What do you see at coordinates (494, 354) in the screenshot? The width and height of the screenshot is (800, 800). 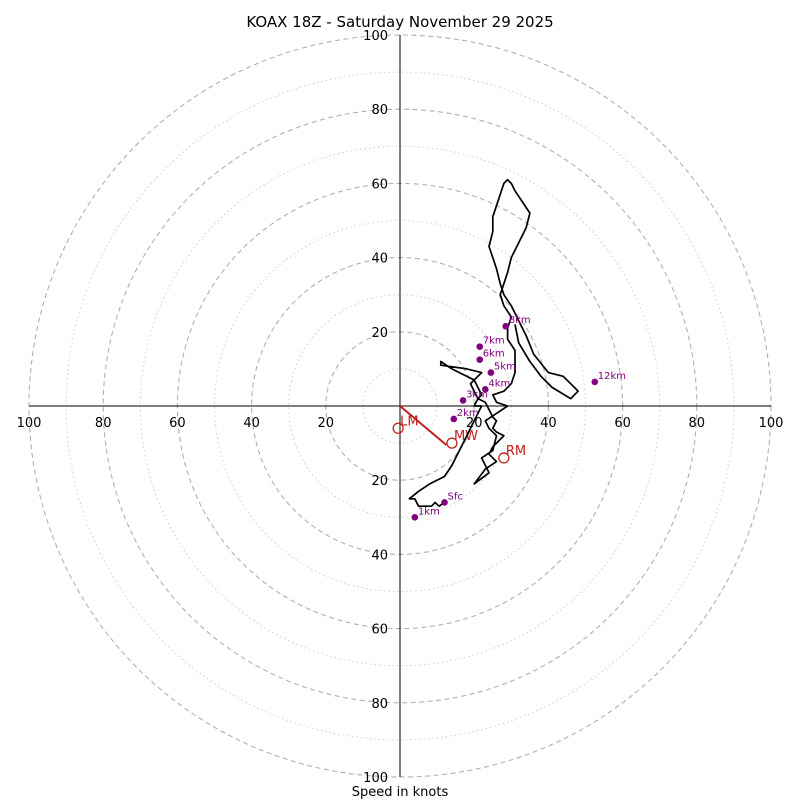 I see `height-marker-label: 6km` at bounding box center [494, 354].